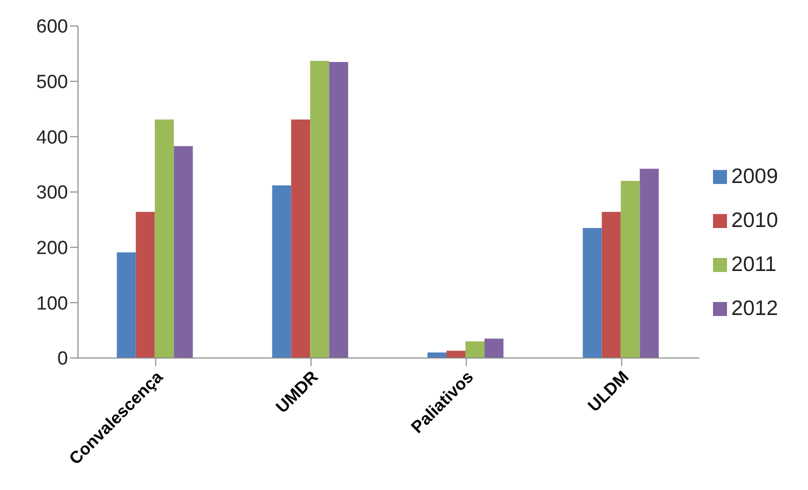 The width and height of the screenshot is (808, 490). I want to click on y-tick-label: 400, so click(52, 137).